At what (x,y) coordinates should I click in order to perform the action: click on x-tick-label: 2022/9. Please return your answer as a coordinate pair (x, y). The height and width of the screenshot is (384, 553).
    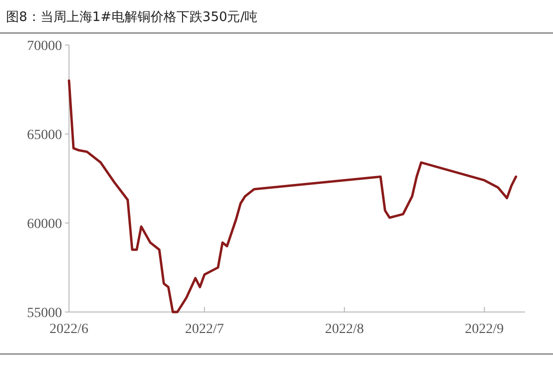
    Looking at the image, I should click on (484, 329).